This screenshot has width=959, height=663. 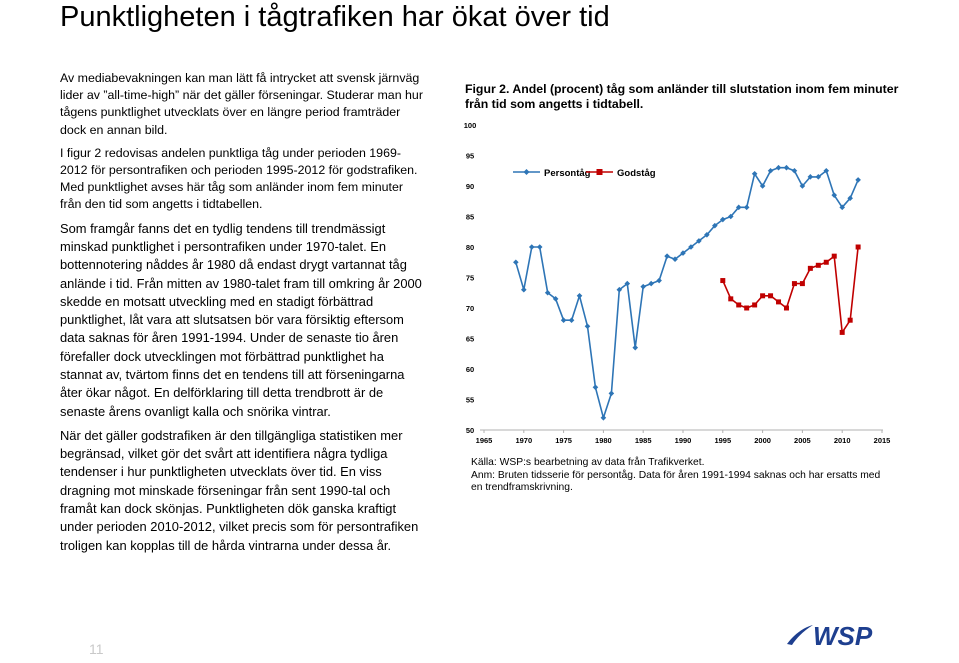 I want to click on legend-persontag-label: Persontåg, so click(x=567, y=173).